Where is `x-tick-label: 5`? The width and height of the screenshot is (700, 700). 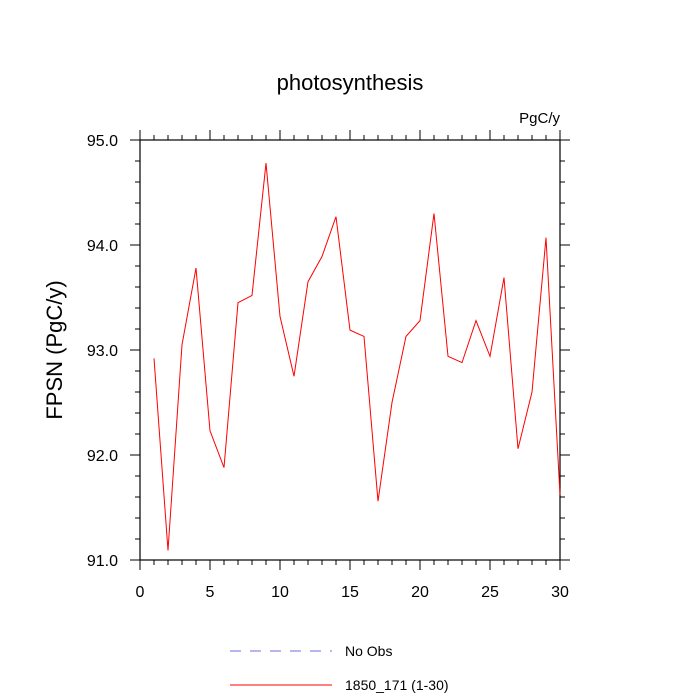
x-tick-label: 5 is located at coordinates (210, 592).